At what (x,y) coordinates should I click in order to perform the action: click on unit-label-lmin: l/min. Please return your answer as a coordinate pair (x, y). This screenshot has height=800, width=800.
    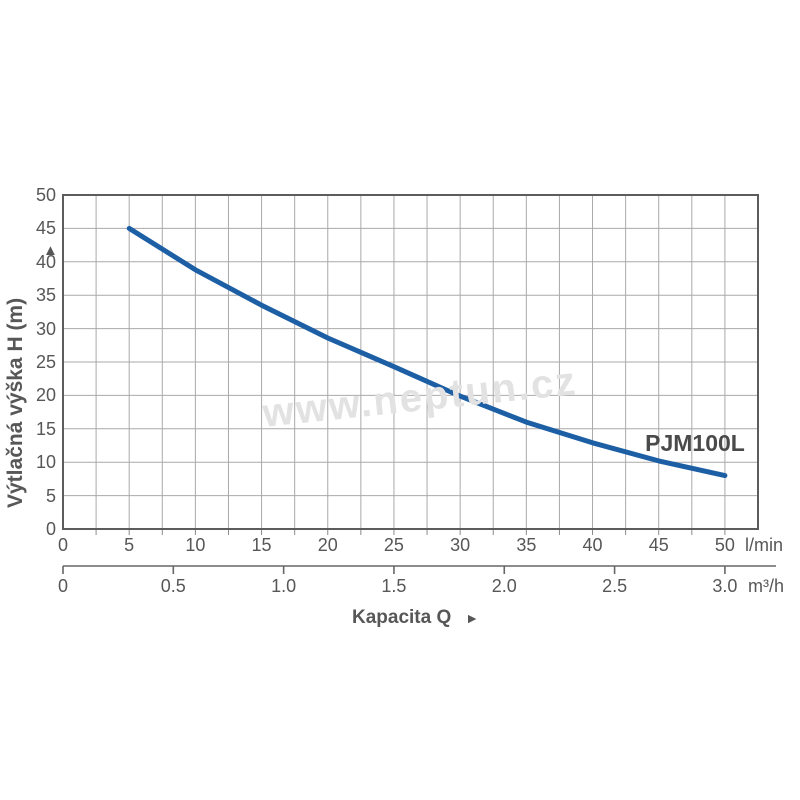
    Looking at the image, I should click on (764, 545).